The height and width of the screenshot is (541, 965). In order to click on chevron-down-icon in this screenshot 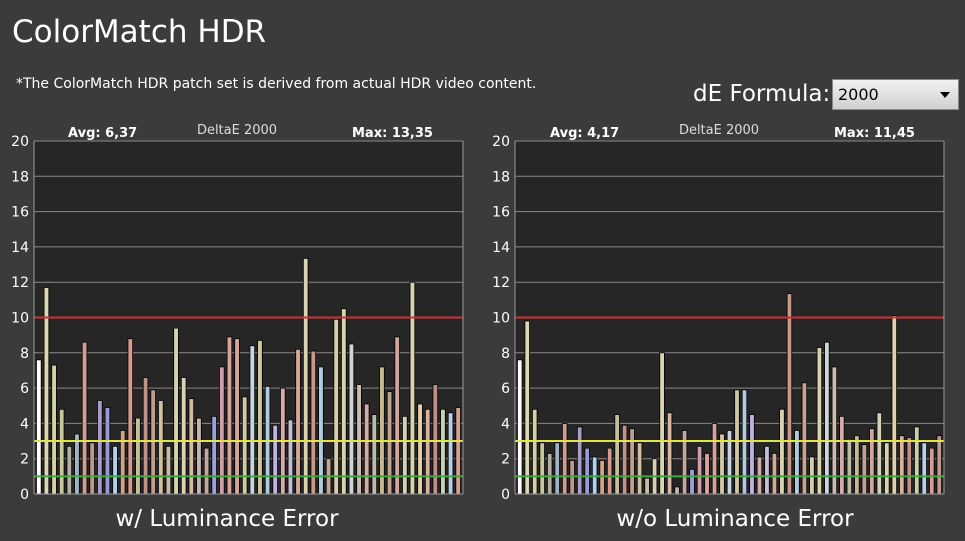, I will do `click(945, 95)`.